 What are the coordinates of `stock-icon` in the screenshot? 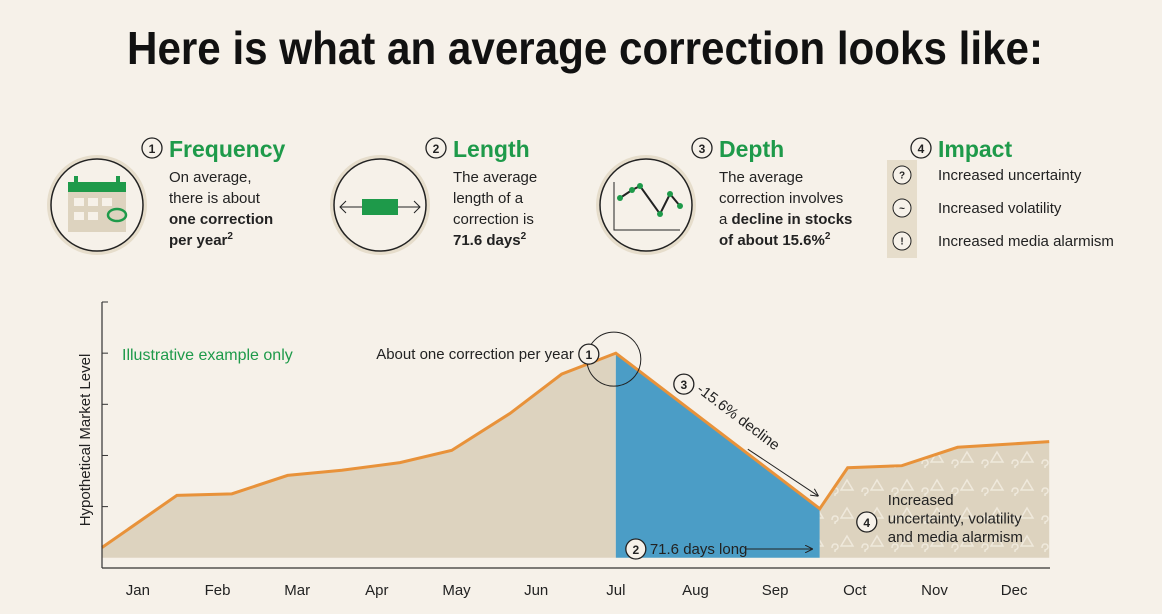 It's located at (646, 205).